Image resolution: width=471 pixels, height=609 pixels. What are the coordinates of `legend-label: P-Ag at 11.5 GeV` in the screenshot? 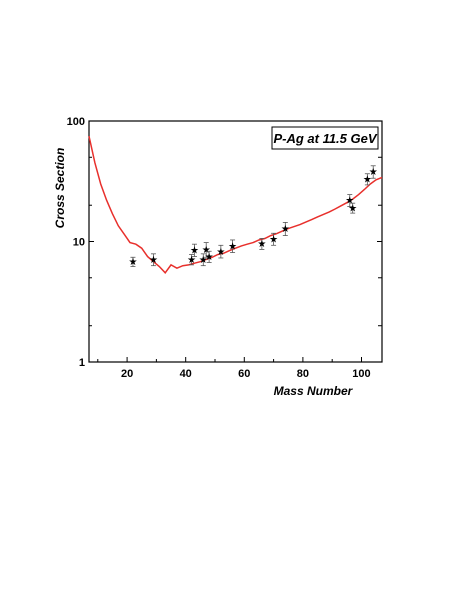 It's located at (325, 138).